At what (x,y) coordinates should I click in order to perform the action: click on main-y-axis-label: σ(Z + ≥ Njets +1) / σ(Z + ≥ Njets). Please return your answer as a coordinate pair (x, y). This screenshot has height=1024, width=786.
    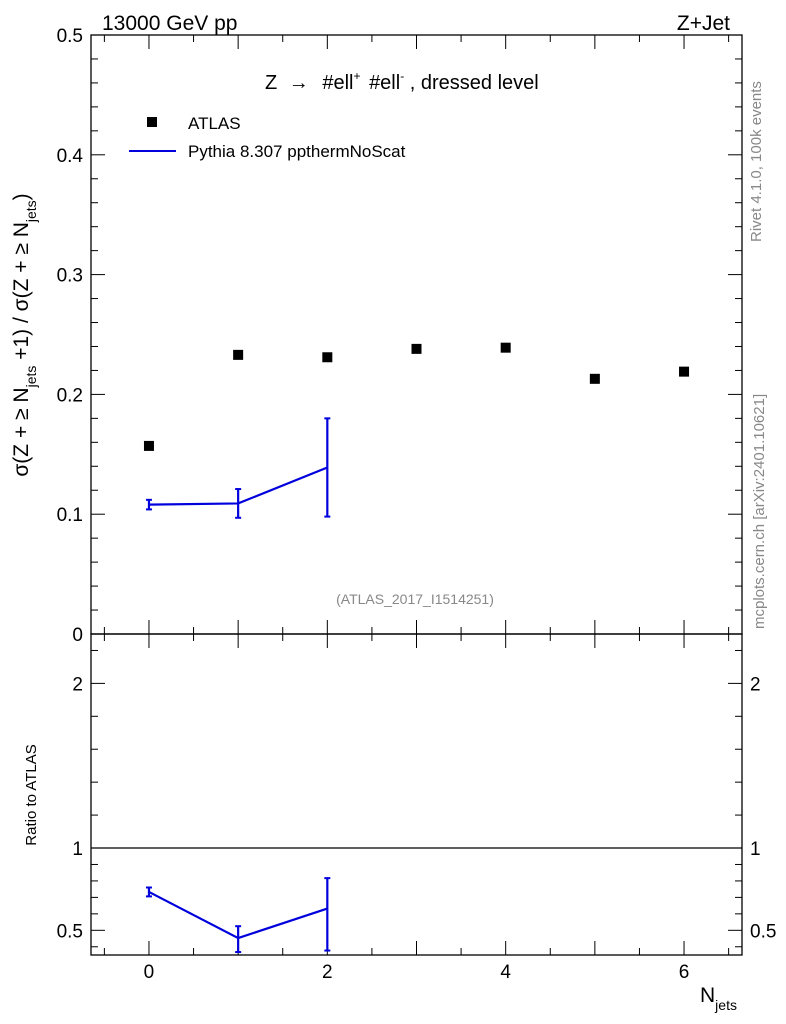
    Looking at the image, I should click on (24, 334).